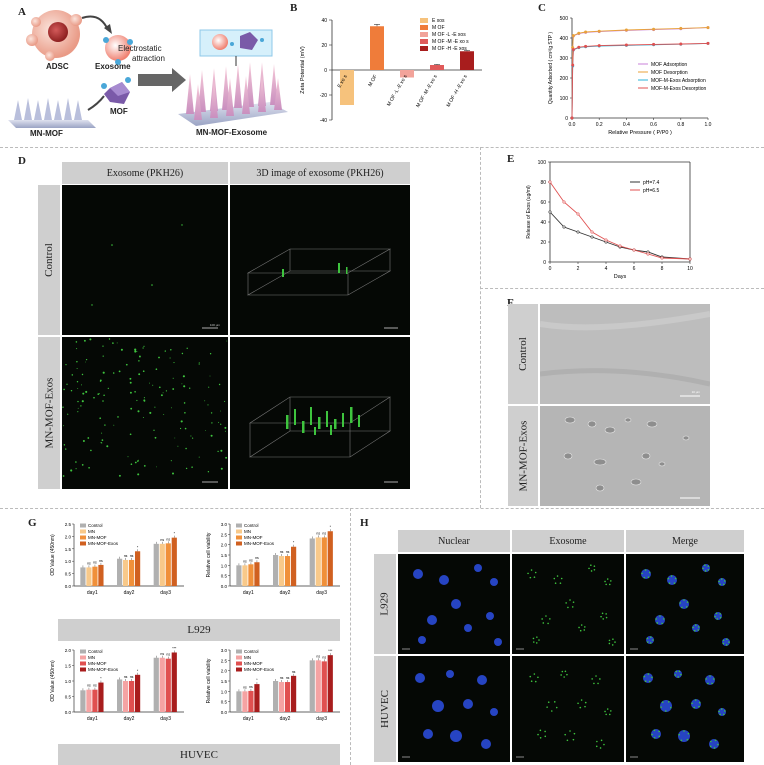 The width and height of the screenshot is (764, 765). Describe the element at coordinates (523, 456) in the screenshot. I see `f-row-mn-mof-exos: MN-MOF-Exos` at that location.